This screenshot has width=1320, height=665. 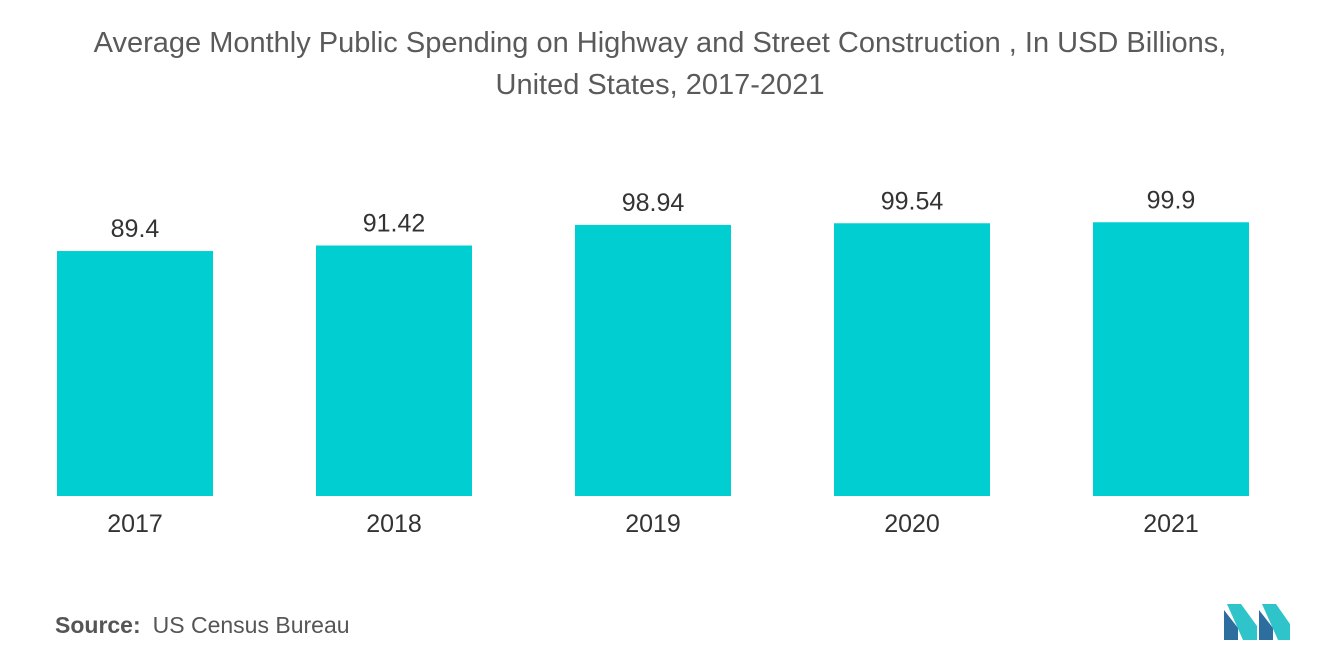 What do you see at coordinates (660, 85) in the screenshot?
I see `chart-title-line-2: United States, 2017-2021` at bounding box center [660, 85].